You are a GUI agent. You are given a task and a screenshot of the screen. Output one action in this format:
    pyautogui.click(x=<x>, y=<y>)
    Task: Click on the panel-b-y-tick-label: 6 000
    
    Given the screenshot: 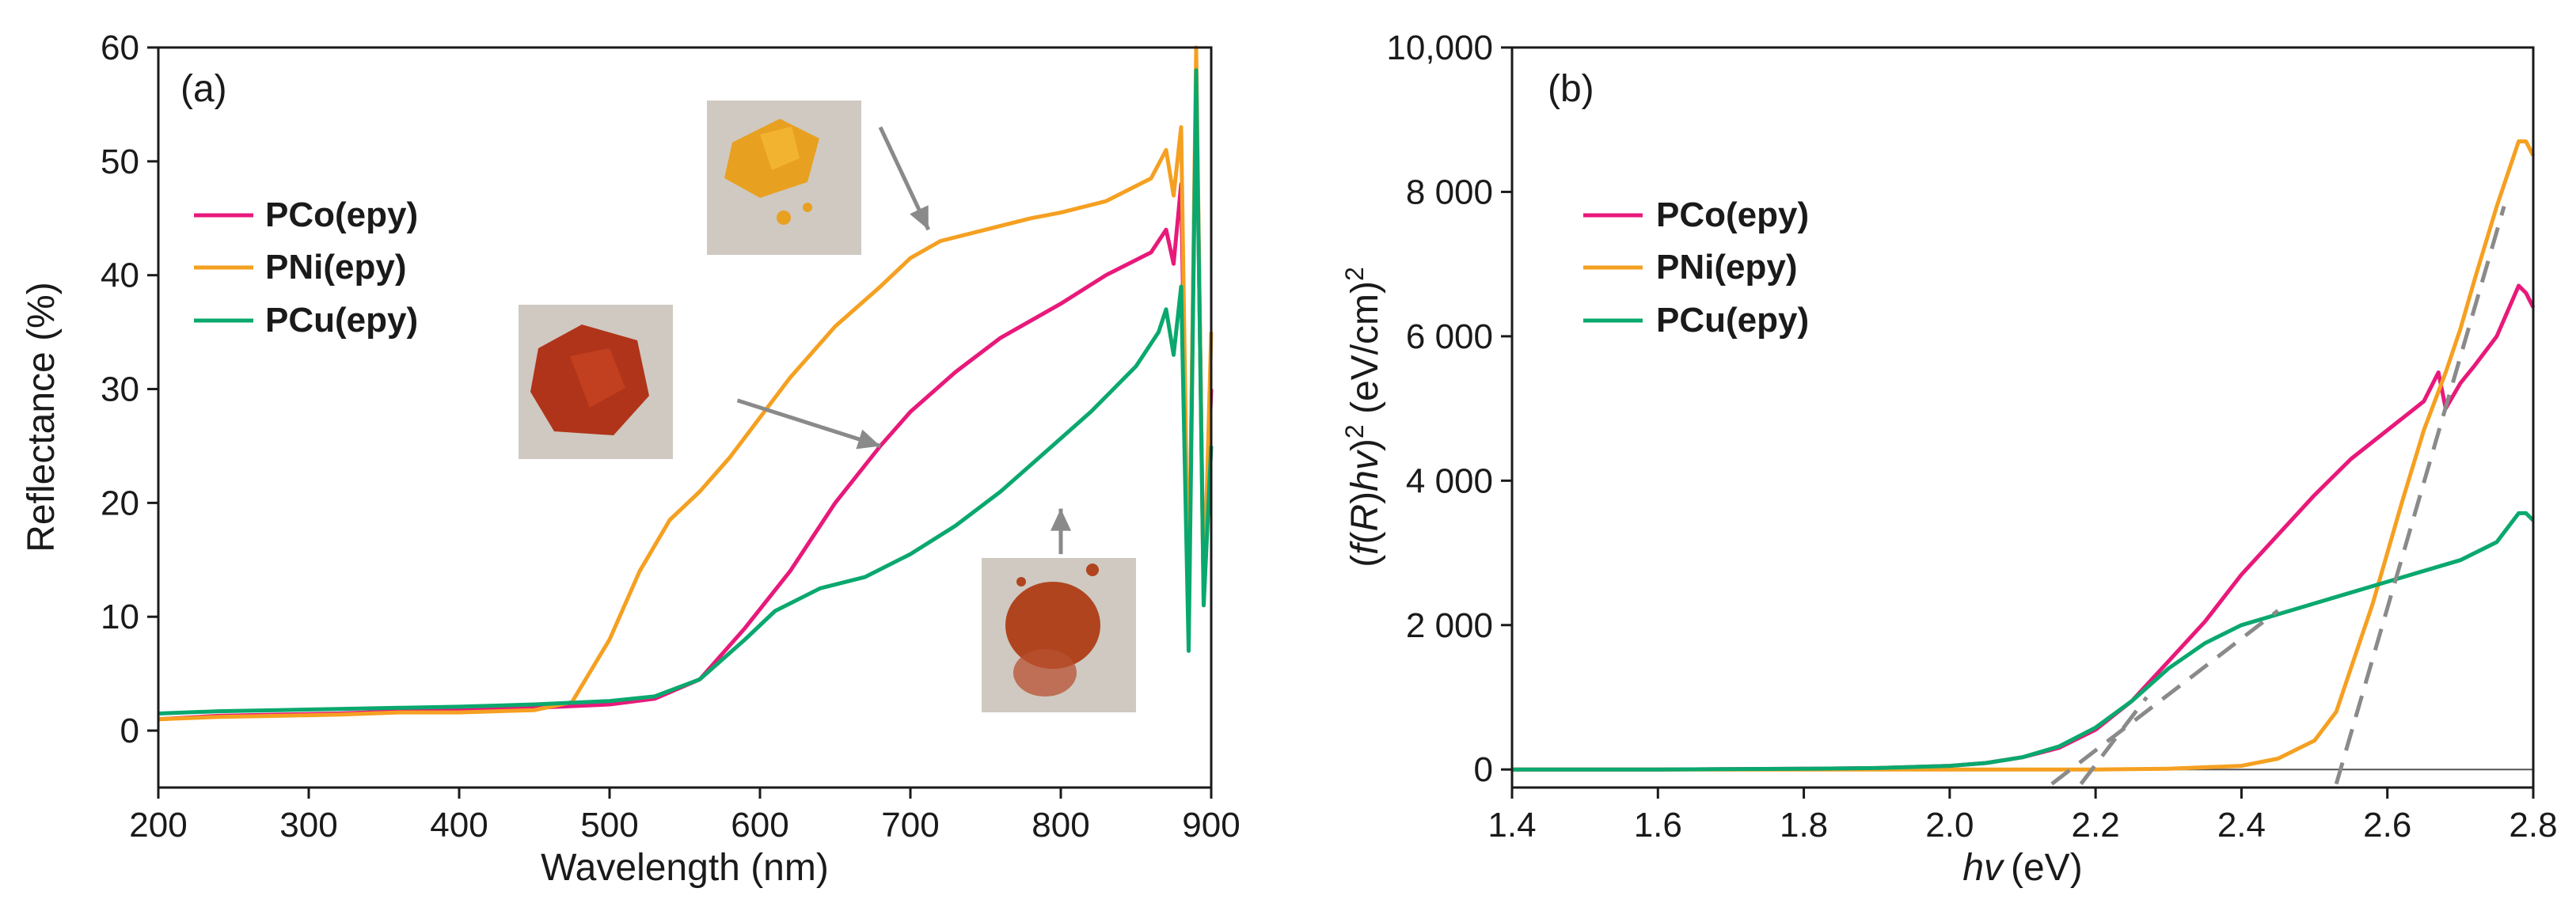 What is the action you would take?
    pyautogui.click(x=1449, y=336)
    